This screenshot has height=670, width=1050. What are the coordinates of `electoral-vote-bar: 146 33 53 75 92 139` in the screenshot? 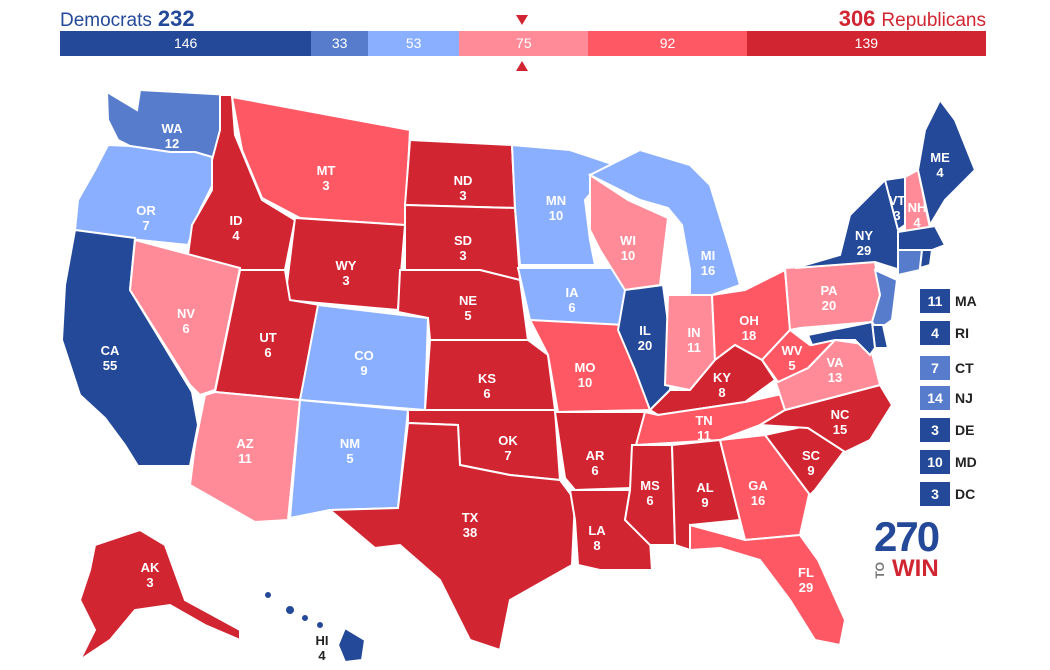 It's located at (523, 43).